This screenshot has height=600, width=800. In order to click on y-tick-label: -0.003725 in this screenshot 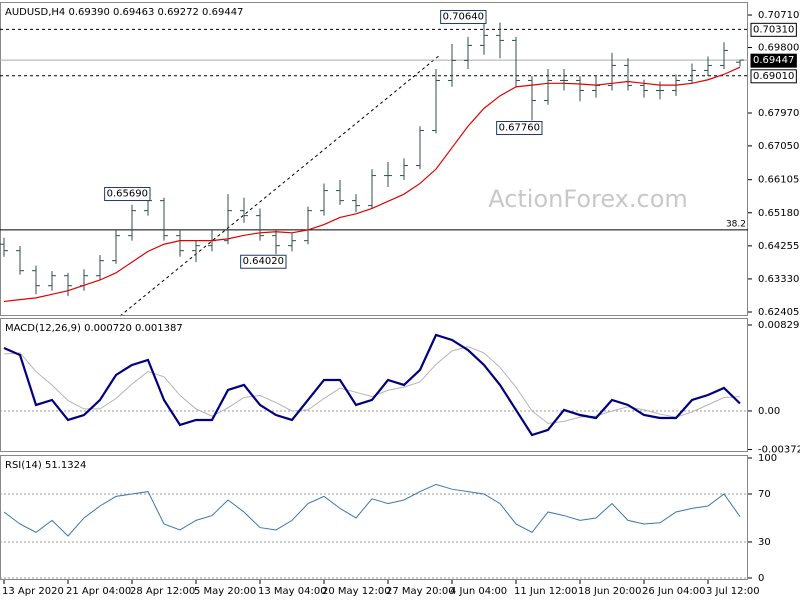, I will do `click(779, 450)`.